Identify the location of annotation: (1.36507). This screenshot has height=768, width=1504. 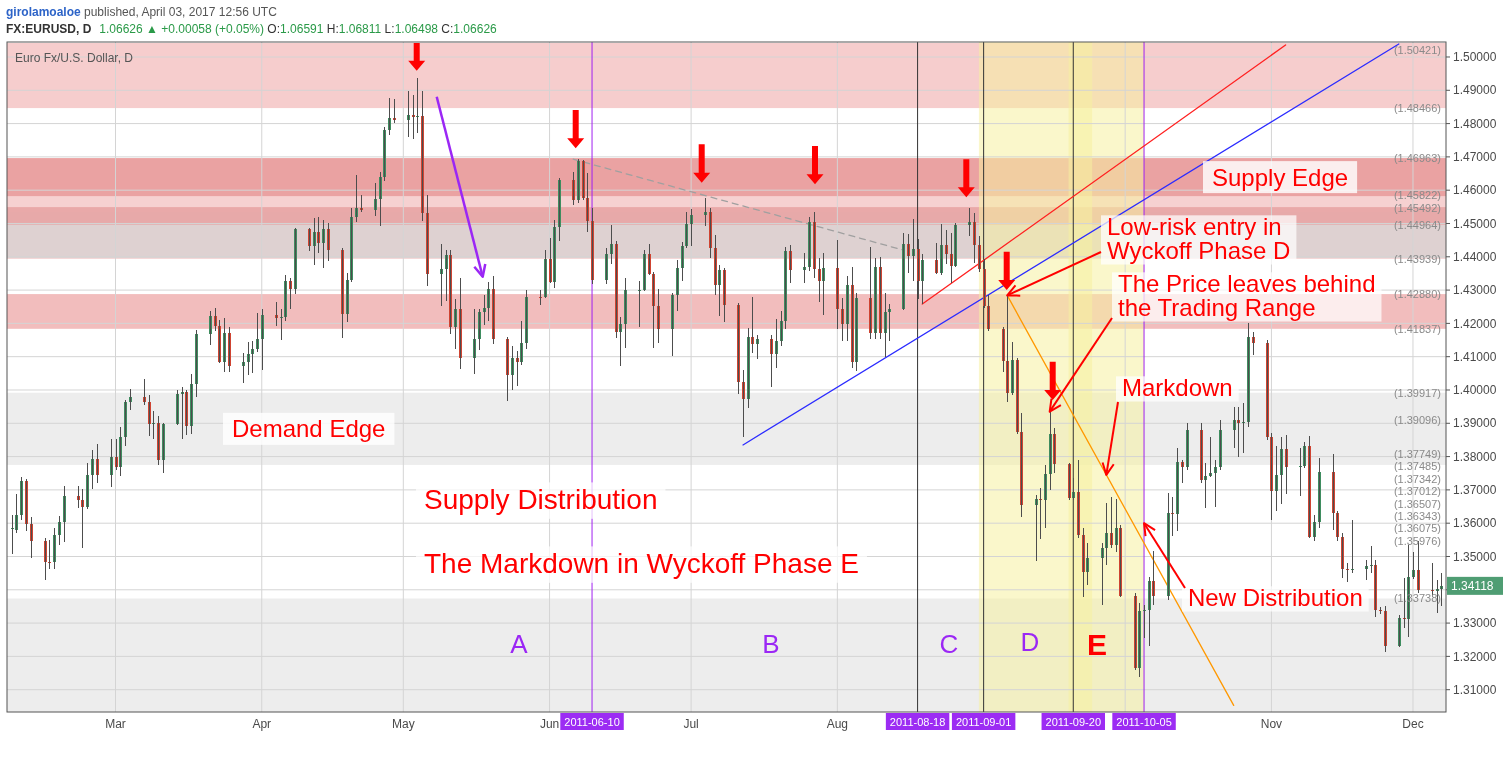
(1417, 503).